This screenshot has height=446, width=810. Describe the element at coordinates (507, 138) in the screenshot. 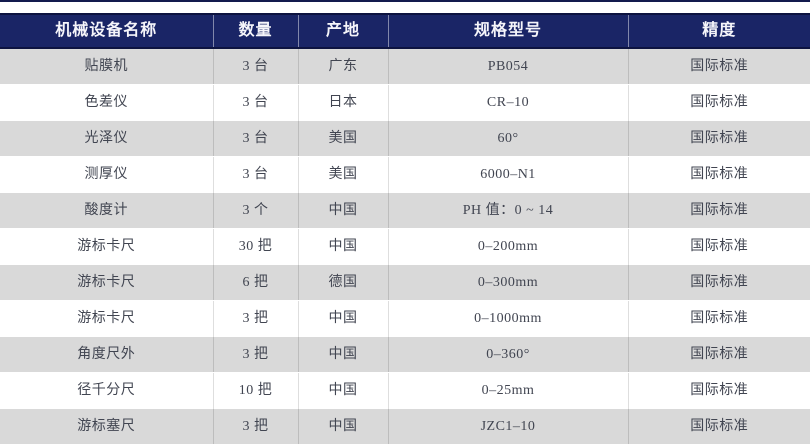

I see `table-cell: 60°` at that location.